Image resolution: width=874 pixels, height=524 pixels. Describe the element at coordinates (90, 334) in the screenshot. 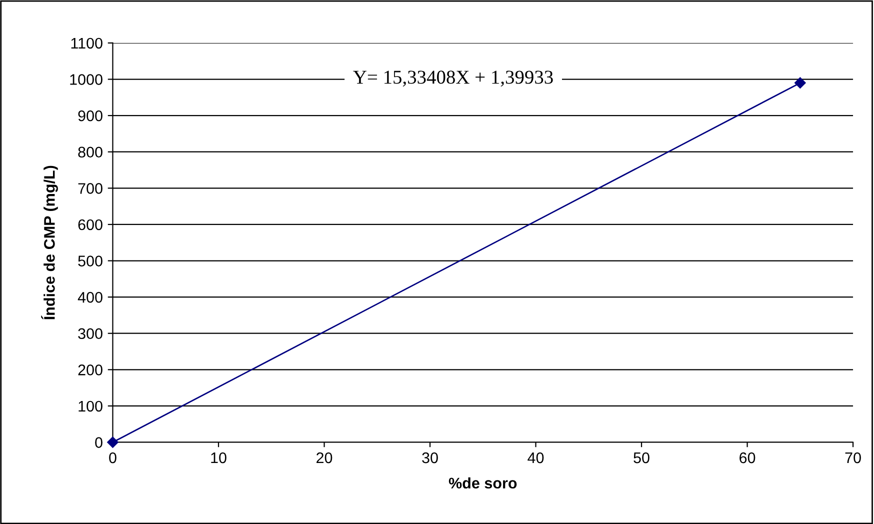

I see `y-tick-label: 300` at that location.